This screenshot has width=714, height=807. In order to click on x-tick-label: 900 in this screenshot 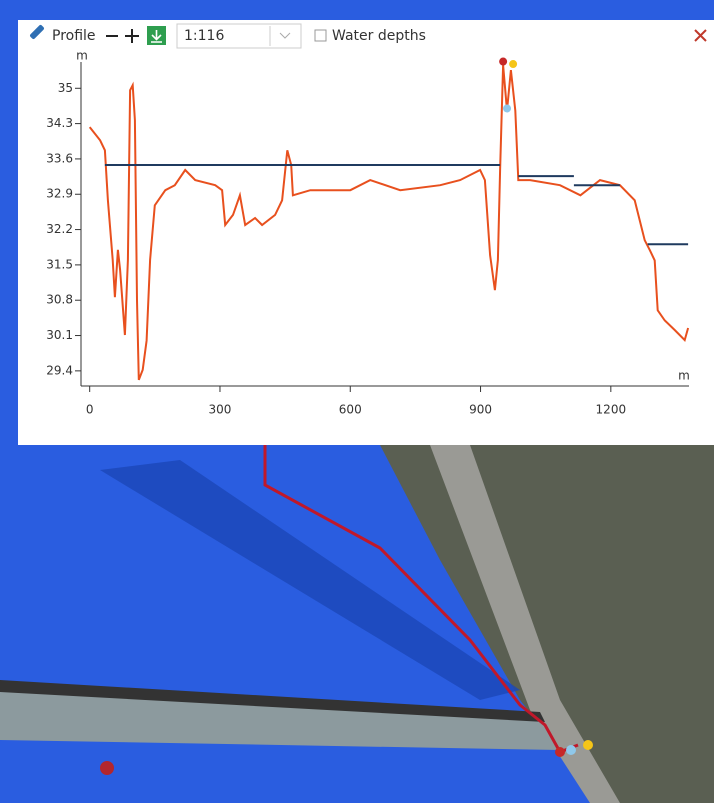, I will do `click(480, 410)`.